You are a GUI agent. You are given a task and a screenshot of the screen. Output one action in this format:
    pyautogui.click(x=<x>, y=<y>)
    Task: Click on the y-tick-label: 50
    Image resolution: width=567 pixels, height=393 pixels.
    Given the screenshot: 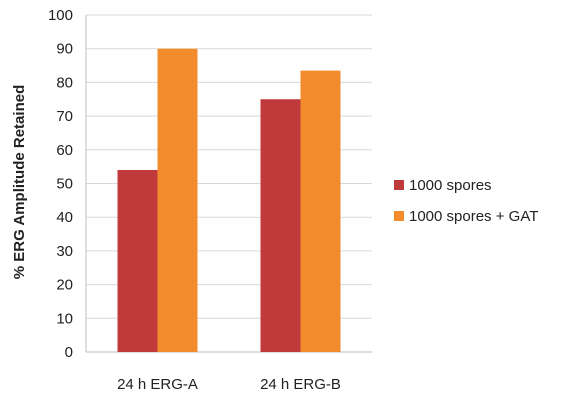 What is the action you would take?
    pyautogui.click(x=64, y=184)
    